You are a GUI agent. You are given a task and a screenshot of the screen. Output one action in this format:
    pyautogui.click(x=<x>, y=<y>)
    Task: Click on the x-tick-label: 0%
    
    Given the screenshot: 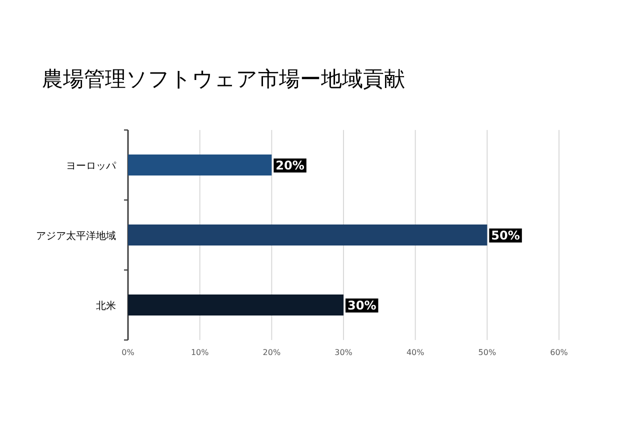 What is the action you would take?
    pyautogui.click(x=128, y=352)
    